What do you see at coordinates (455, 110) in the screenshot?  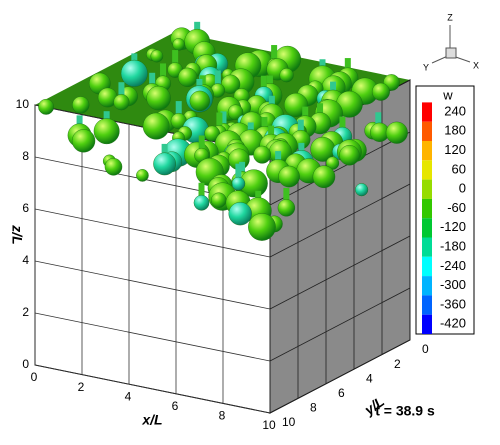 I see `colorbar-label: 240` at bounding box center [455, 110].